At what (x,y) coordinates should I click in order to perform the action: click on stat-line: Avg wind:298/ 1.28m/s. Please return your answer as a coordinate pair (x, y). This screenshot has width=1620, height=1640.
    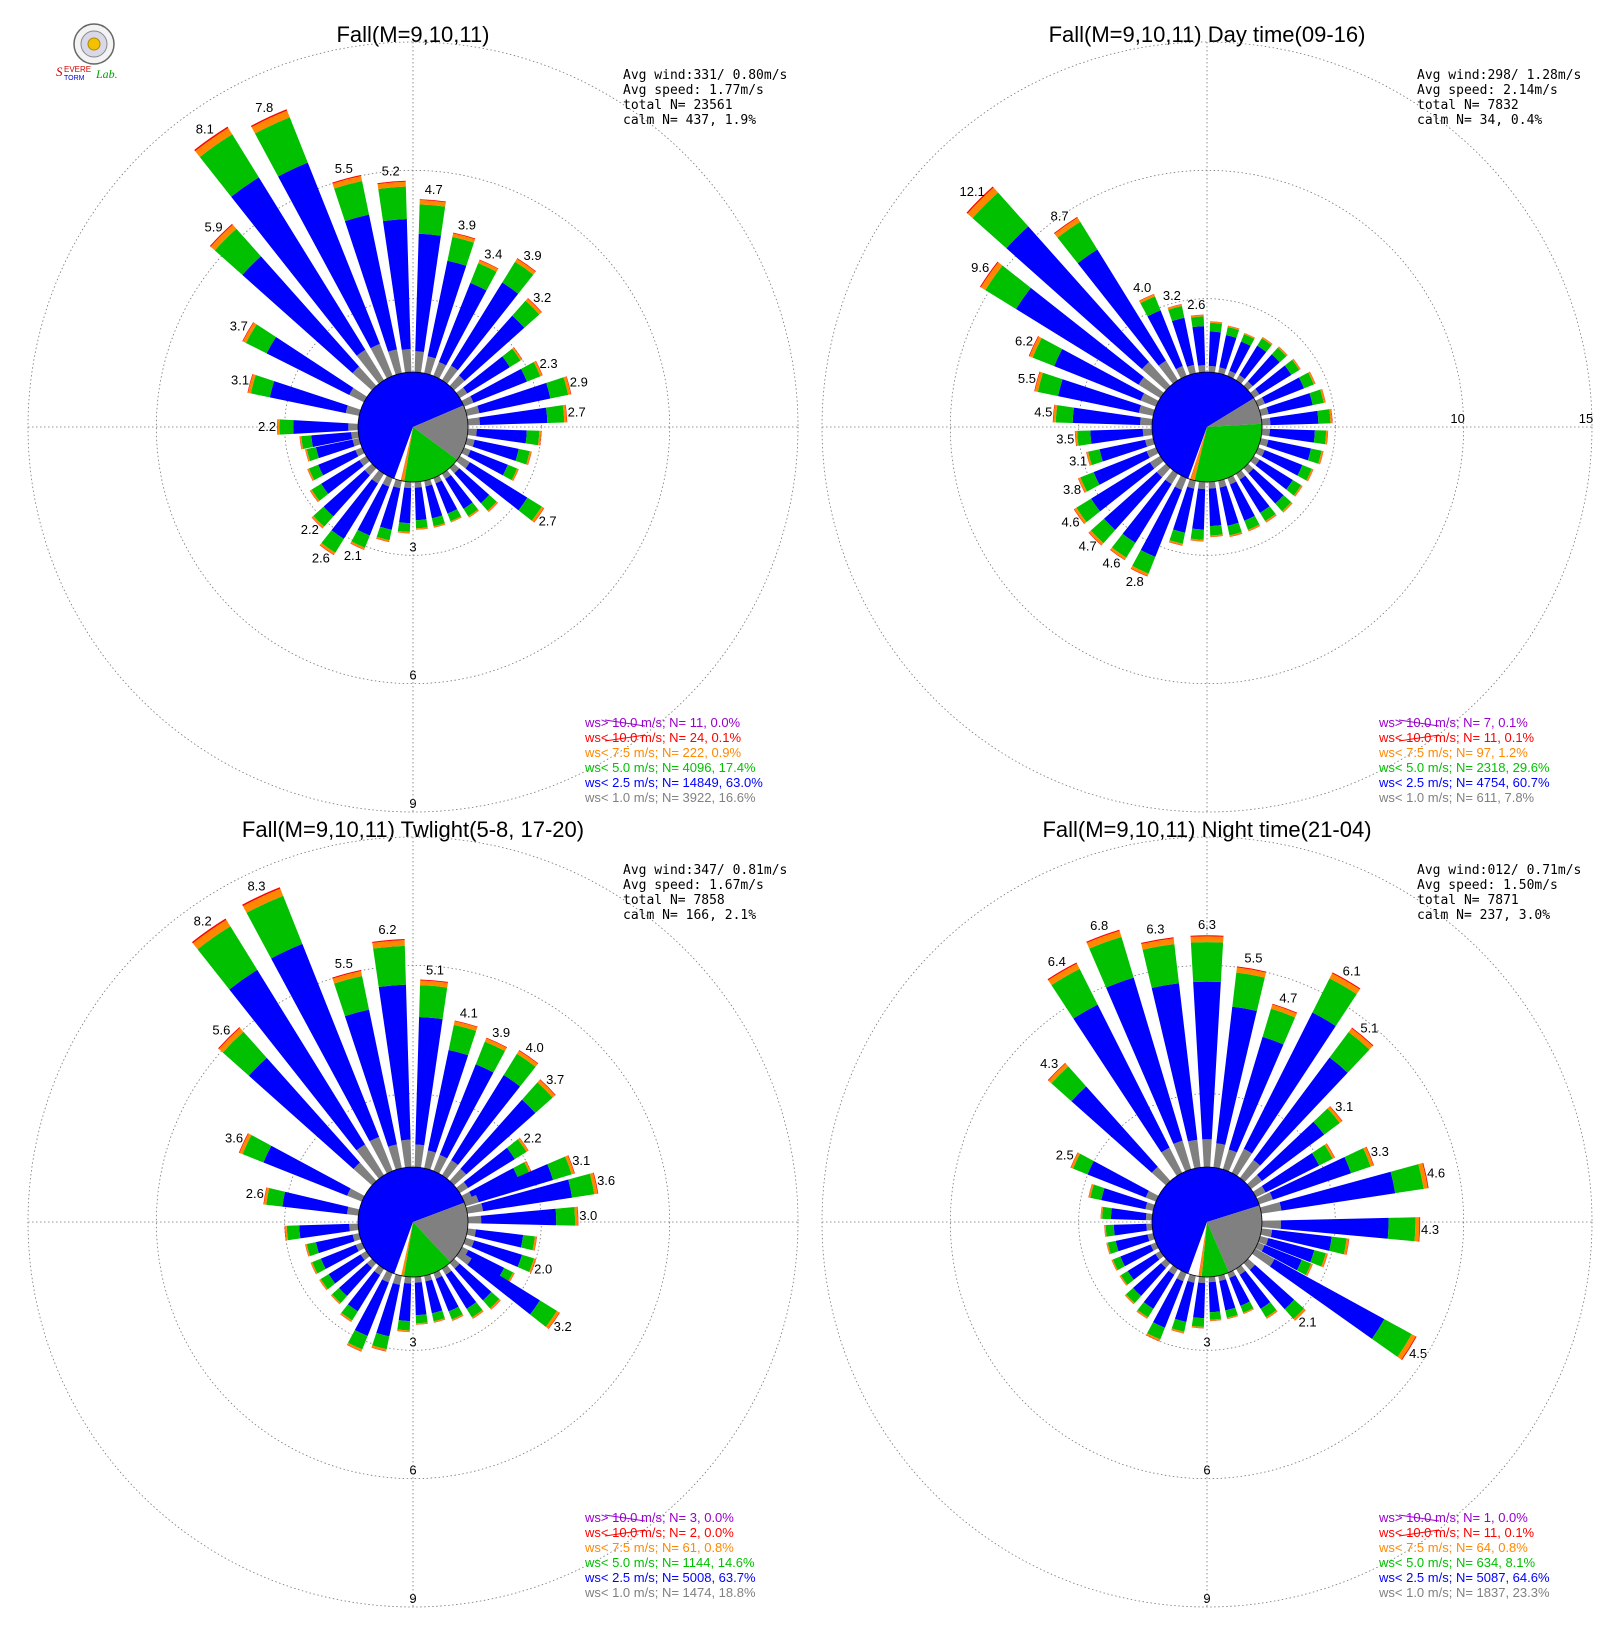
    Looking at the image, I should click on (1499, 75).